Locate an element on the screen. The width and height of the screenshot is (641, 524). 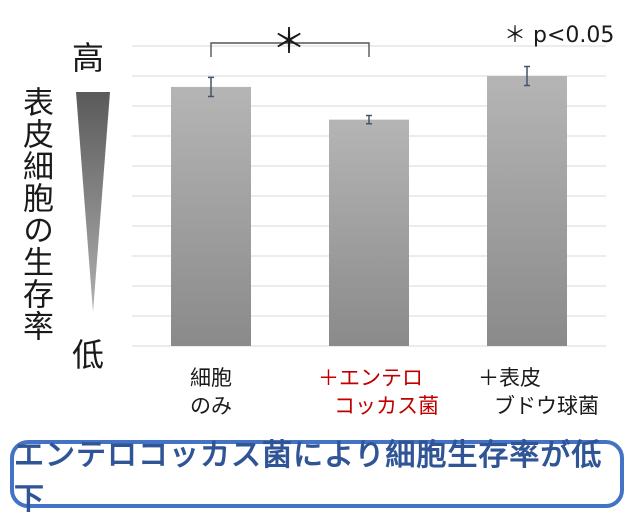
category-label-enterococcus: ＋エンテロ コッカス菌 is located at coordinates (378, 392).